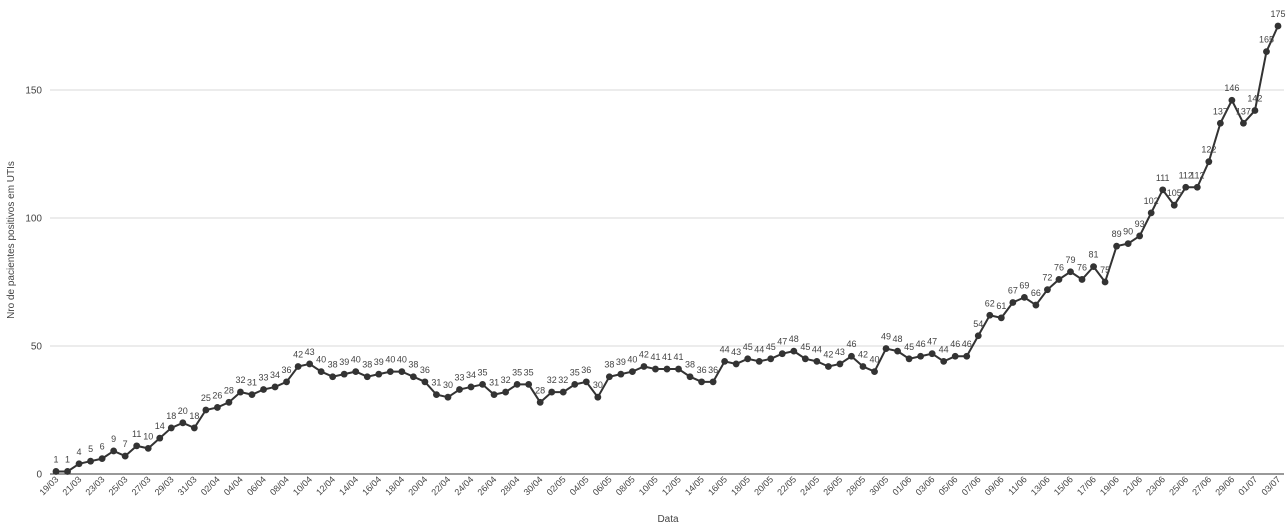 Image resolution: width=1288 pixels, height=525 pixels. I want to click on data-label: 146, so click(1231, 88).